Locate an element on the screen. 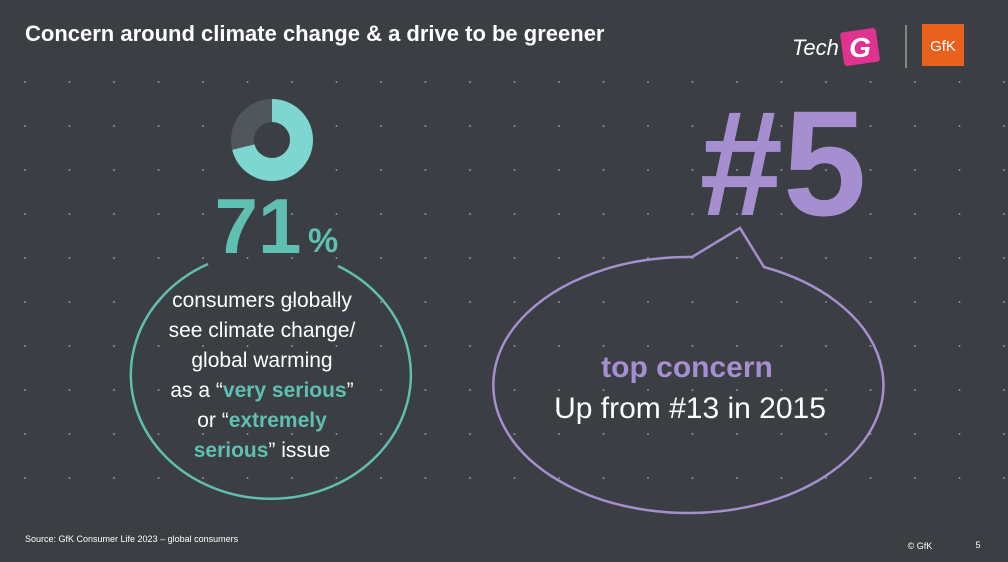  highlight: very serious is located at coordinates (285, 390).